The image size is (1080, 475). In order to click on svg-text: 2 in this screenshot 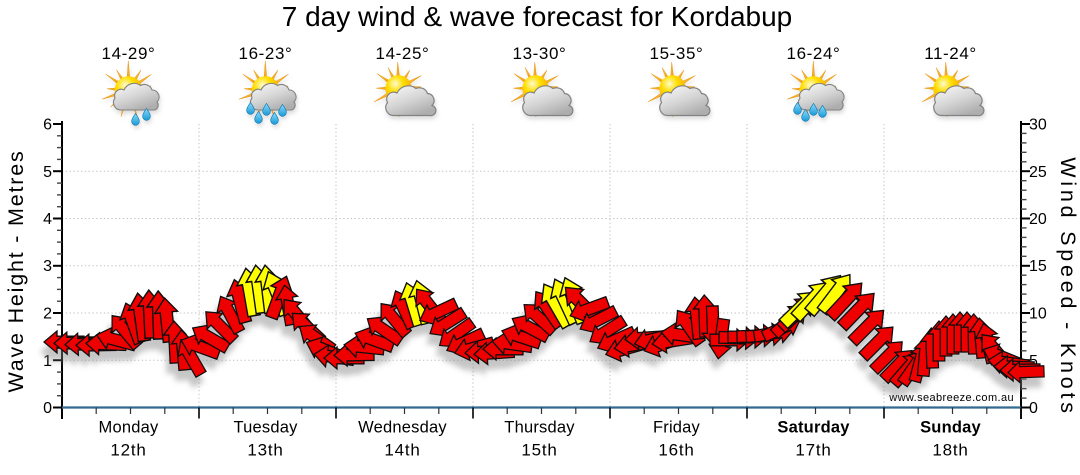, I will do `click(47, 314)`.